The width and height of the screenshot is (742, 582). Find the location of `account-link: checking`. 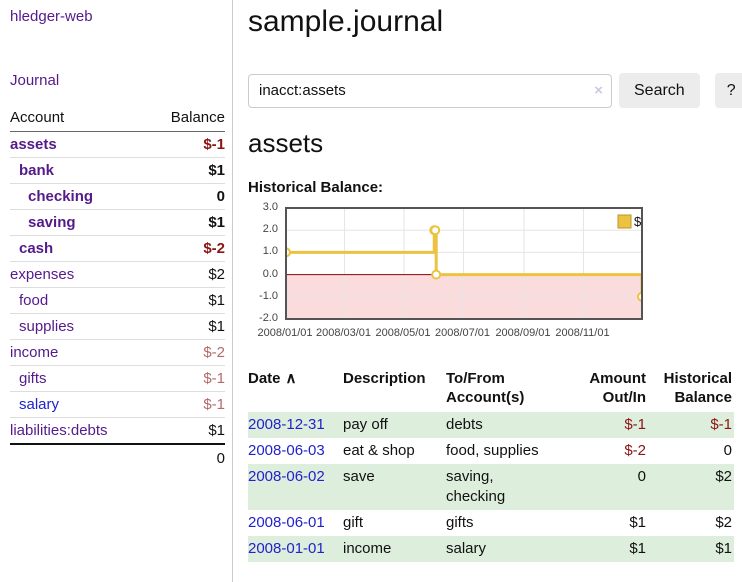

account-link: checking is located at coordinates (61, 196).